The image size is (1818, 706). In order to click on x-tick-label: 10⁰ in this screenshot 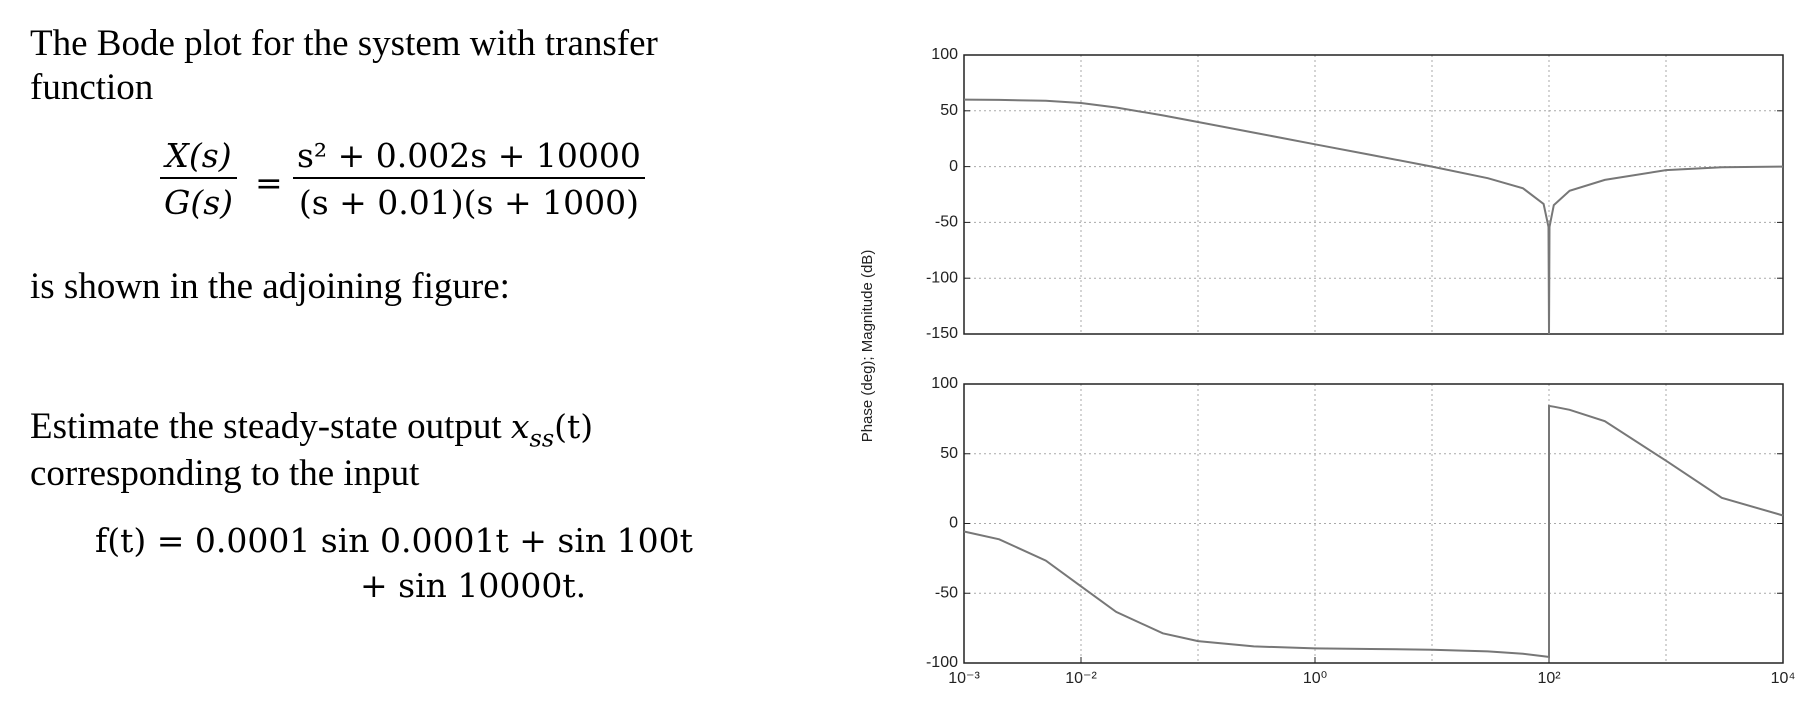, I will do `click(1315, 678)`.